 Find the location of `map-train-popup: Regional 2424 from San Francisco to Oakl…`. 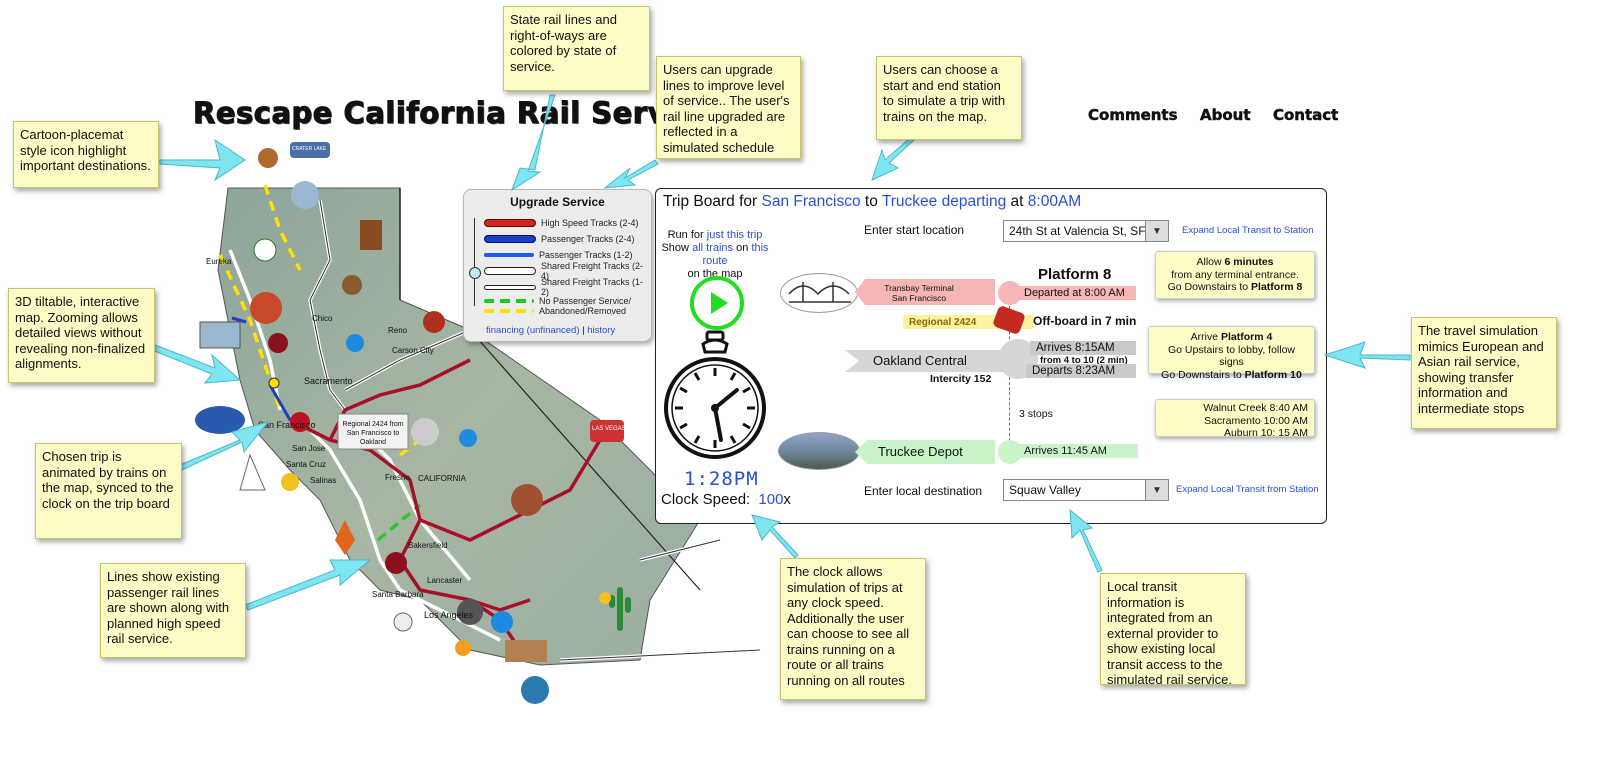

map-train-popup: Regional 2424 from San Francisco to Oakl… is located at coordinates (373, 433).